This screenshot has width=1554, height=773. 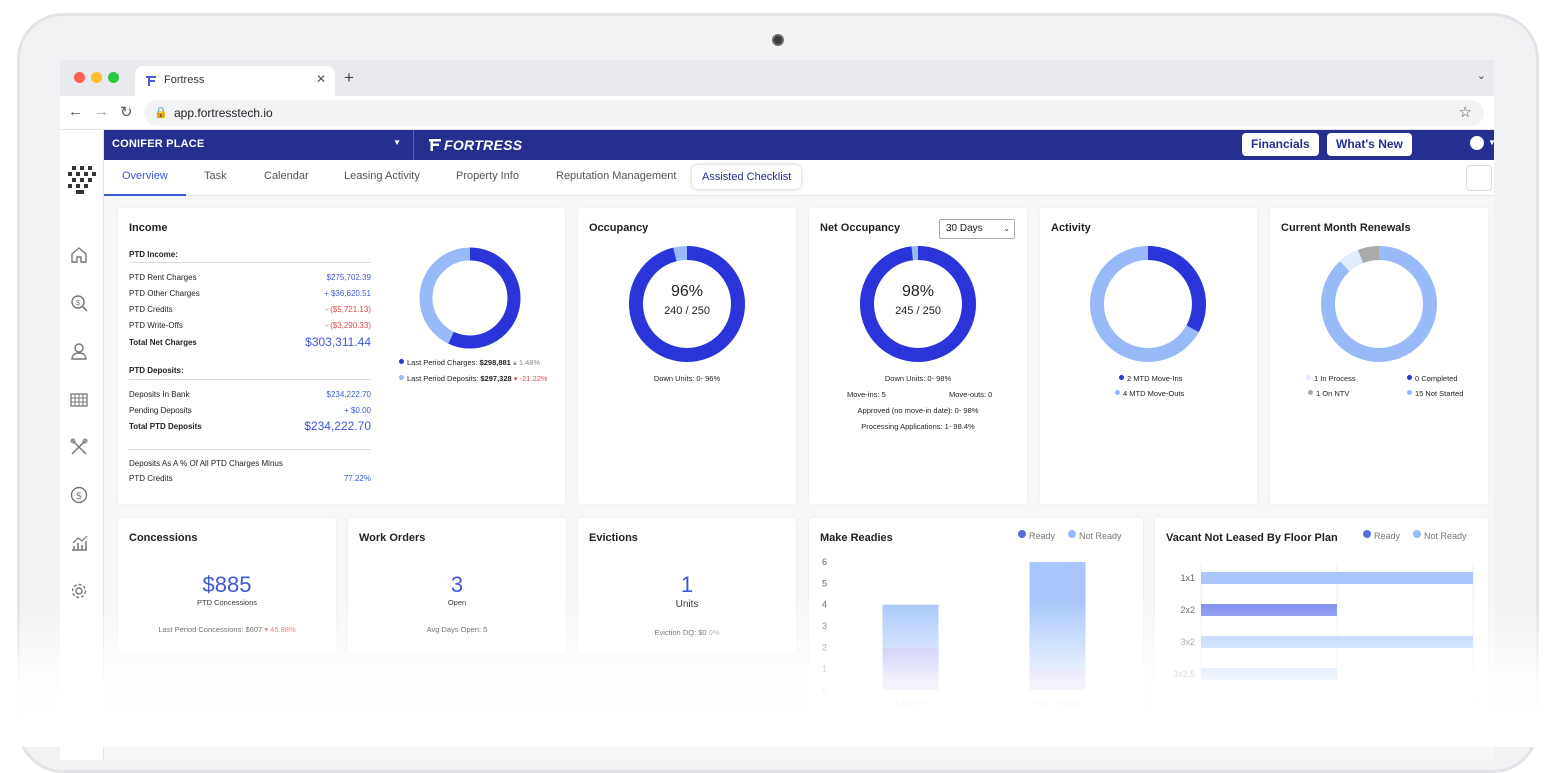 I want to click on browser-tab: Fortress ✕, so click(x=235, y=81).